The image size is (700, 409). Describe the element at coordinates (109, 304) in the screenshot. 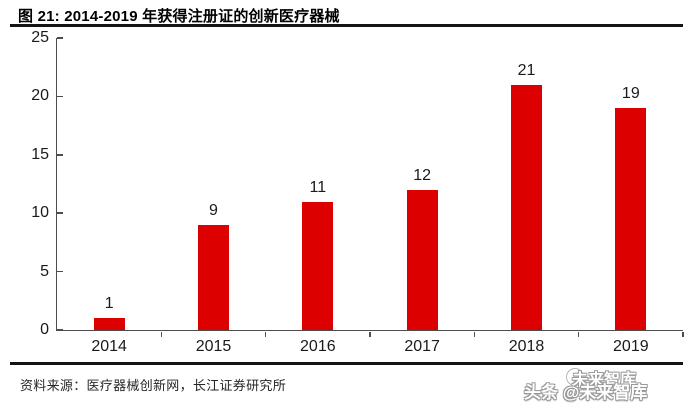

I see `bar-value-label: 1` at that location.